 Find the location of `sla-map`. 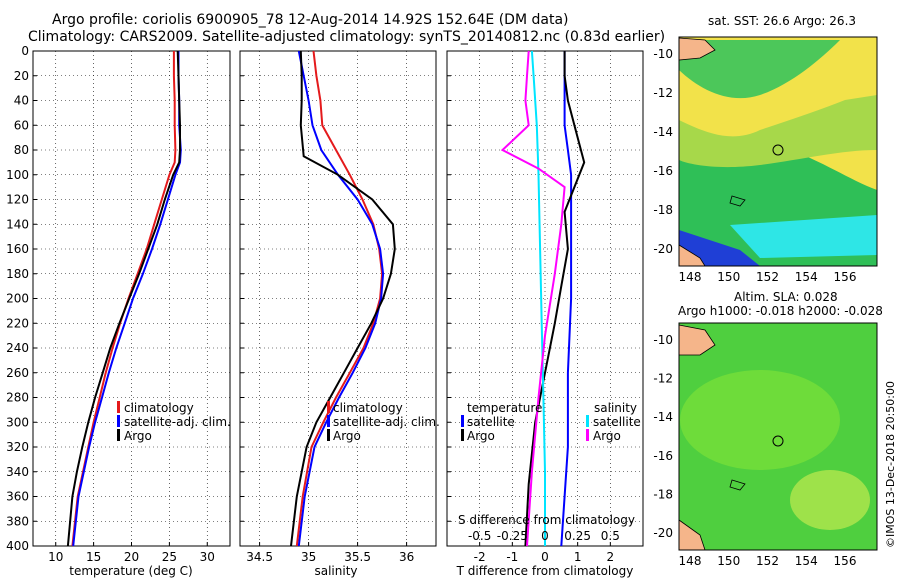

sla-map is located at coordinates (778, 436).